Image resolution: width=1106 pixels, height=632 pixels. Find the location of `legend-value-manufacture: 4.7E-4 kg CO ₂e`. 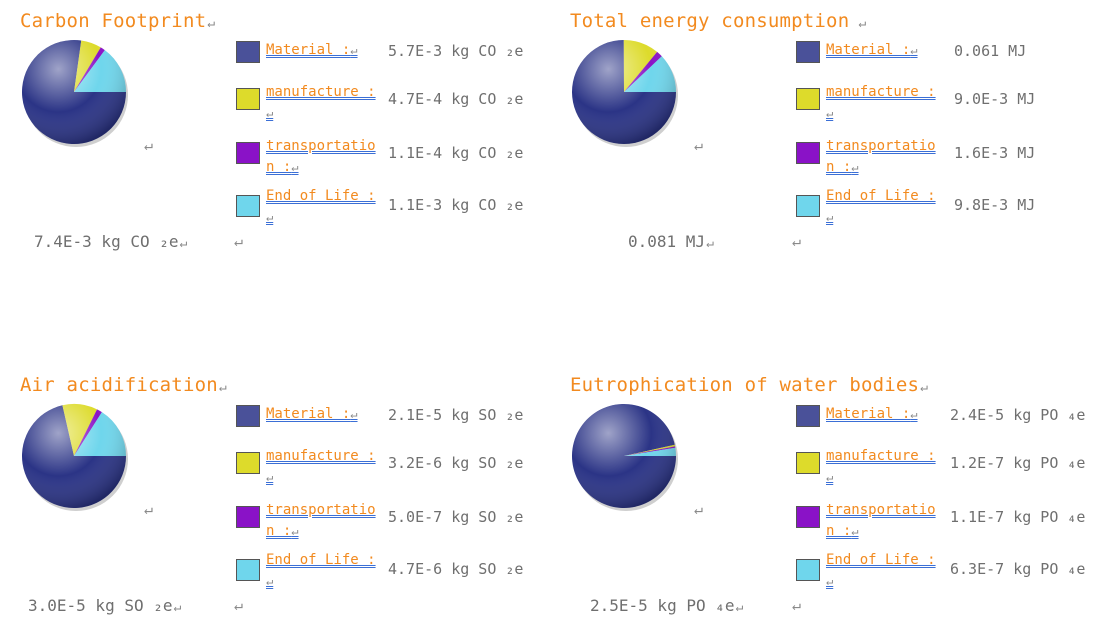

legend-value-manufacture: 4.7E-4 kg CO ₂e is located at coordinates (456, 99).